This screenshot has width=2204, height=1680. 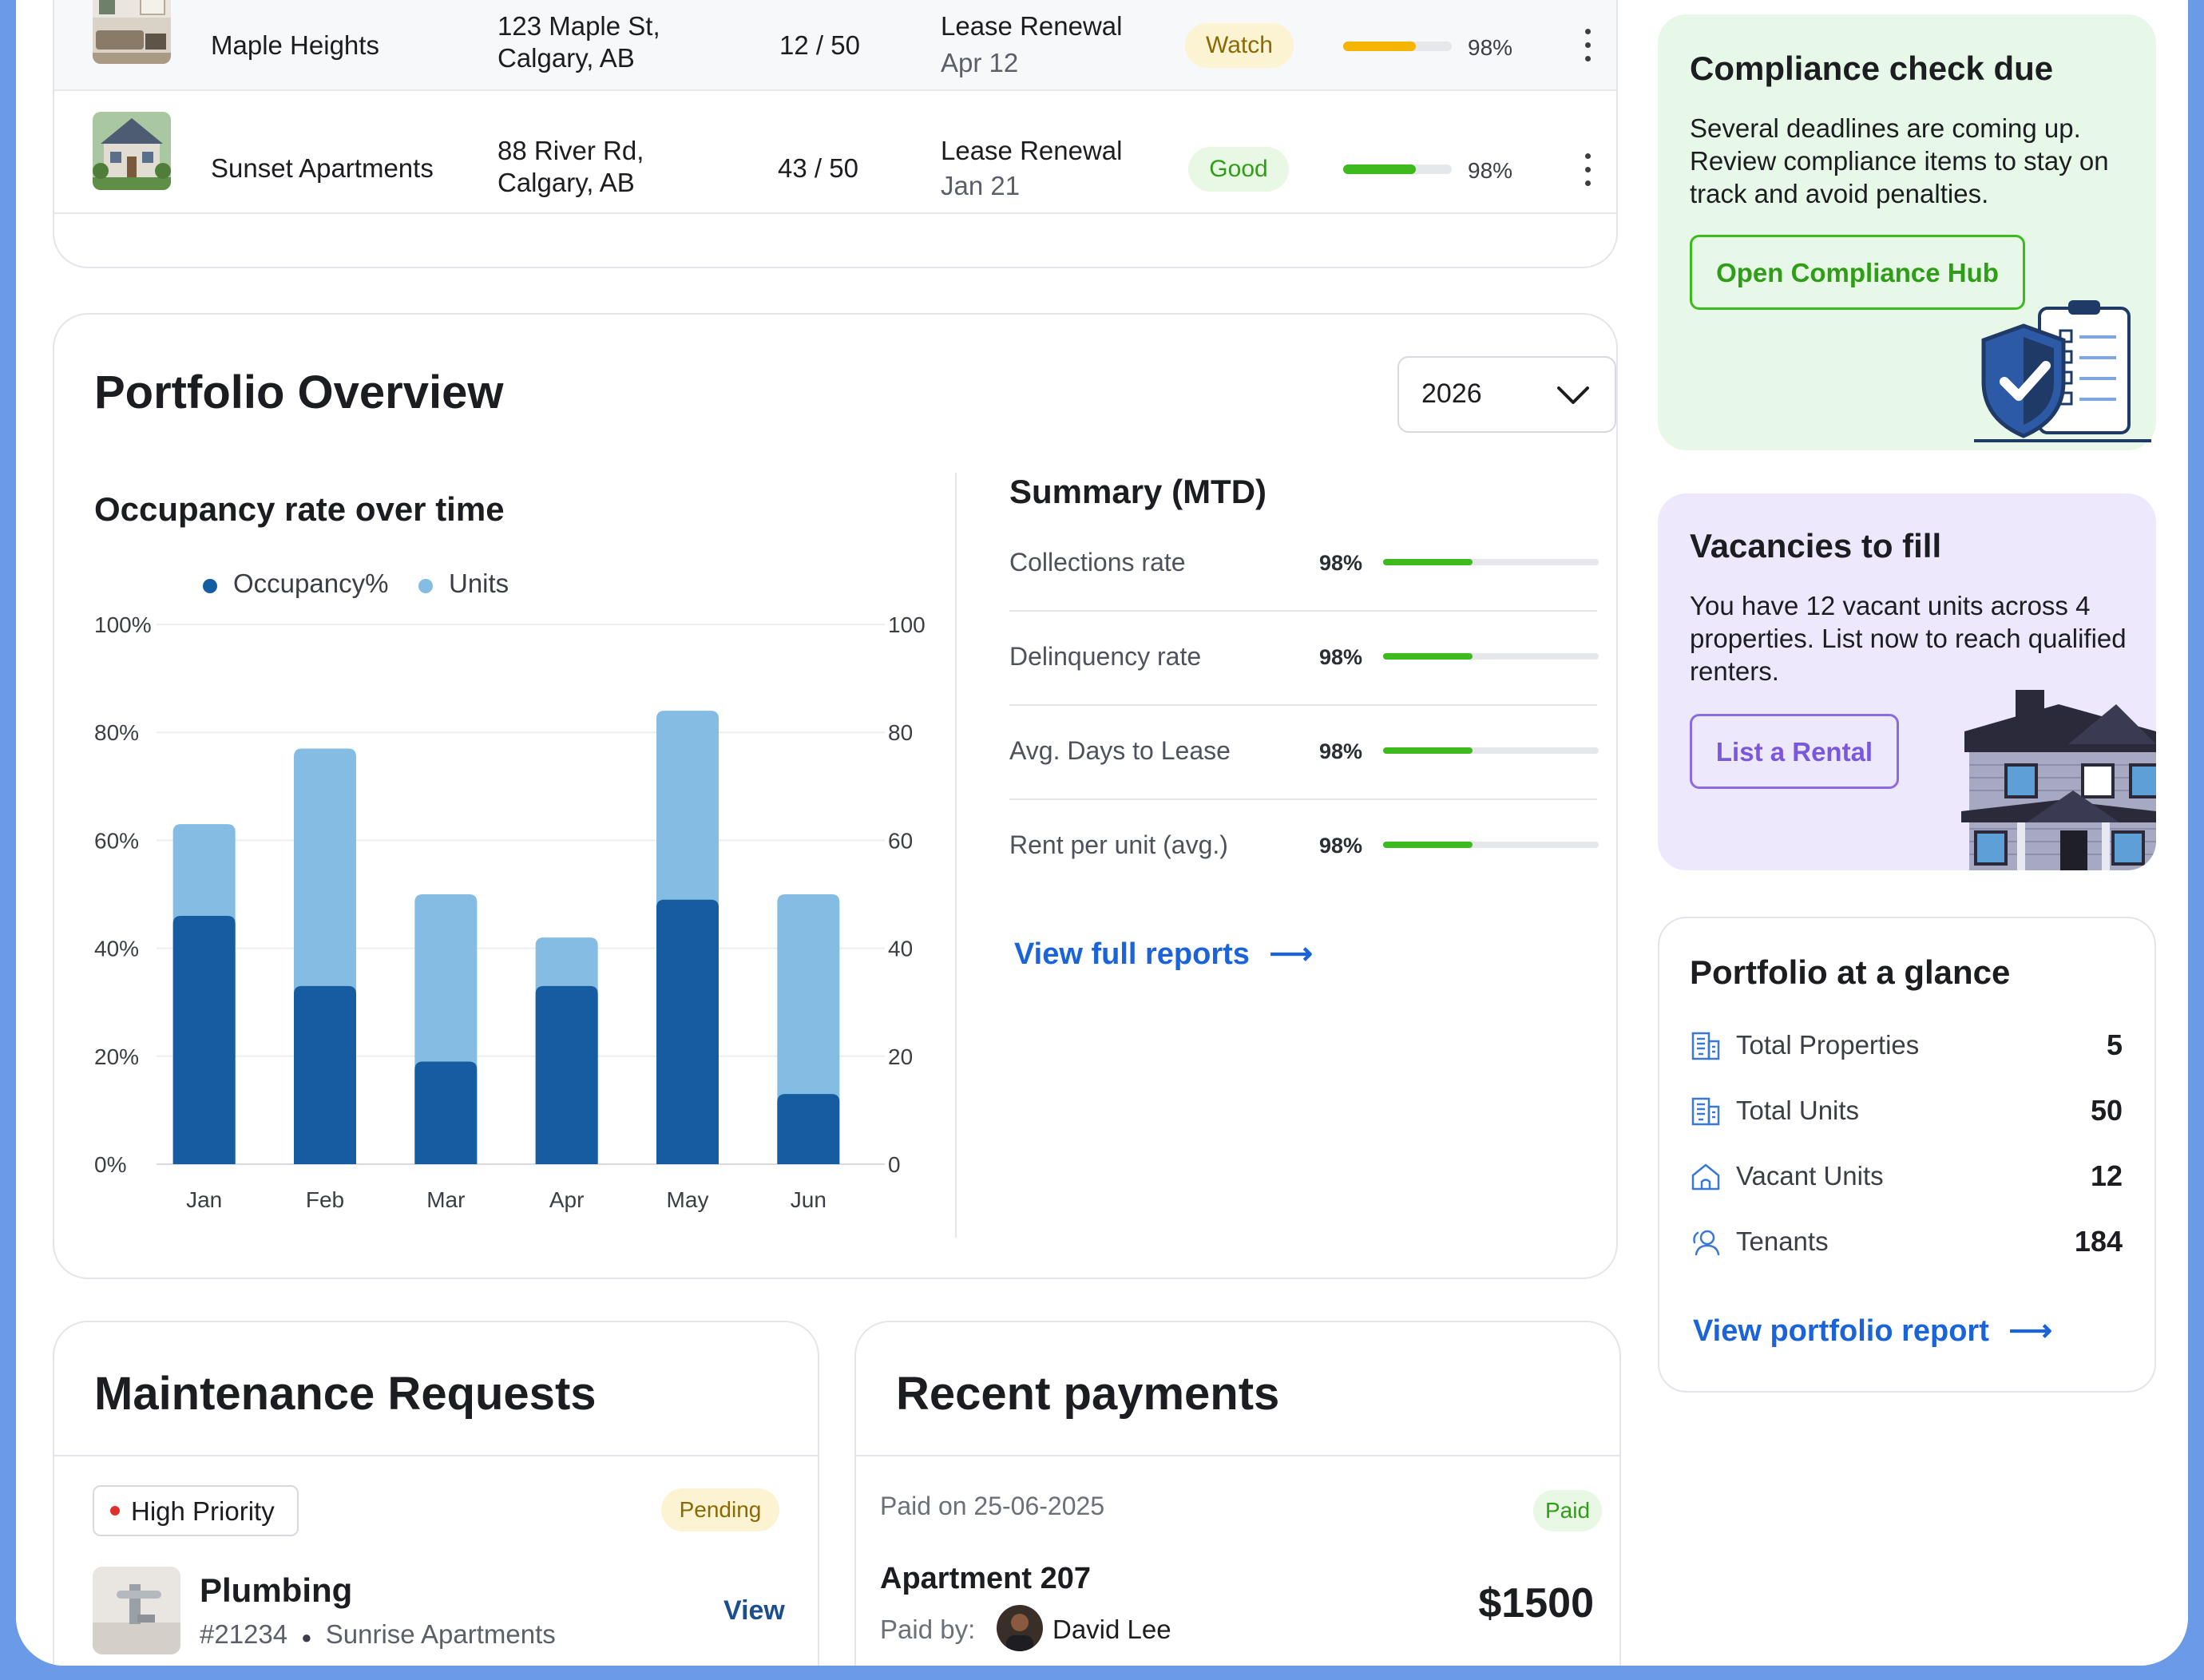 I want to click on overview-title: Portfolio Overview, so click(x=299, y=392).